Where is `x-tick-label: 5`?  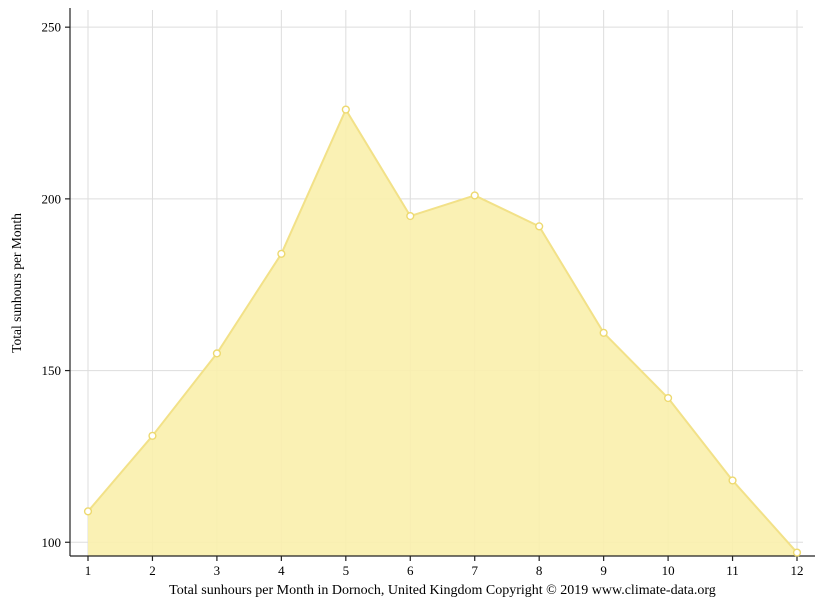
x-tick-label: 5 is located at coordinates (346, 570).